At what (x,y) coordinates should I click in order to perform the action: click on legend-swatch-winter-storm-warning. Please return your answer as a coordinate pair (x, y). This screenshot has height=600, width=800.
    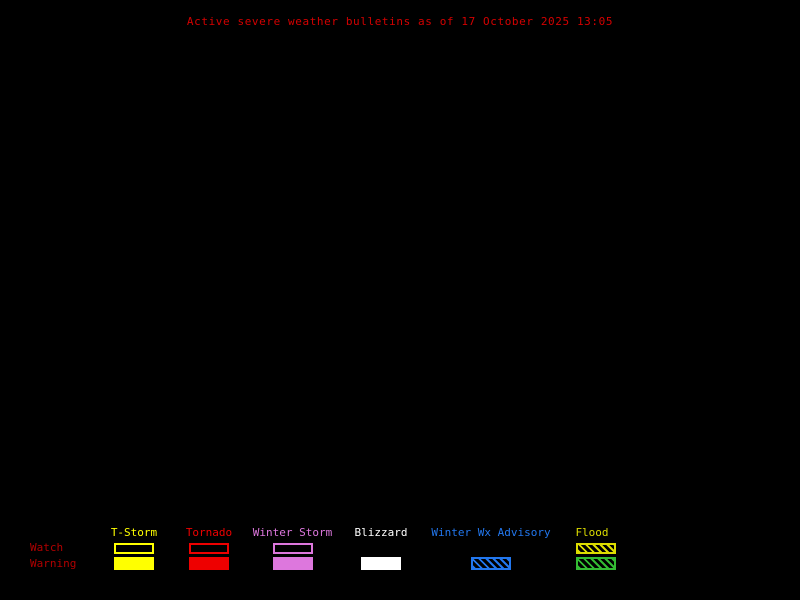
    Looking at the image, I should click on (293, 563).